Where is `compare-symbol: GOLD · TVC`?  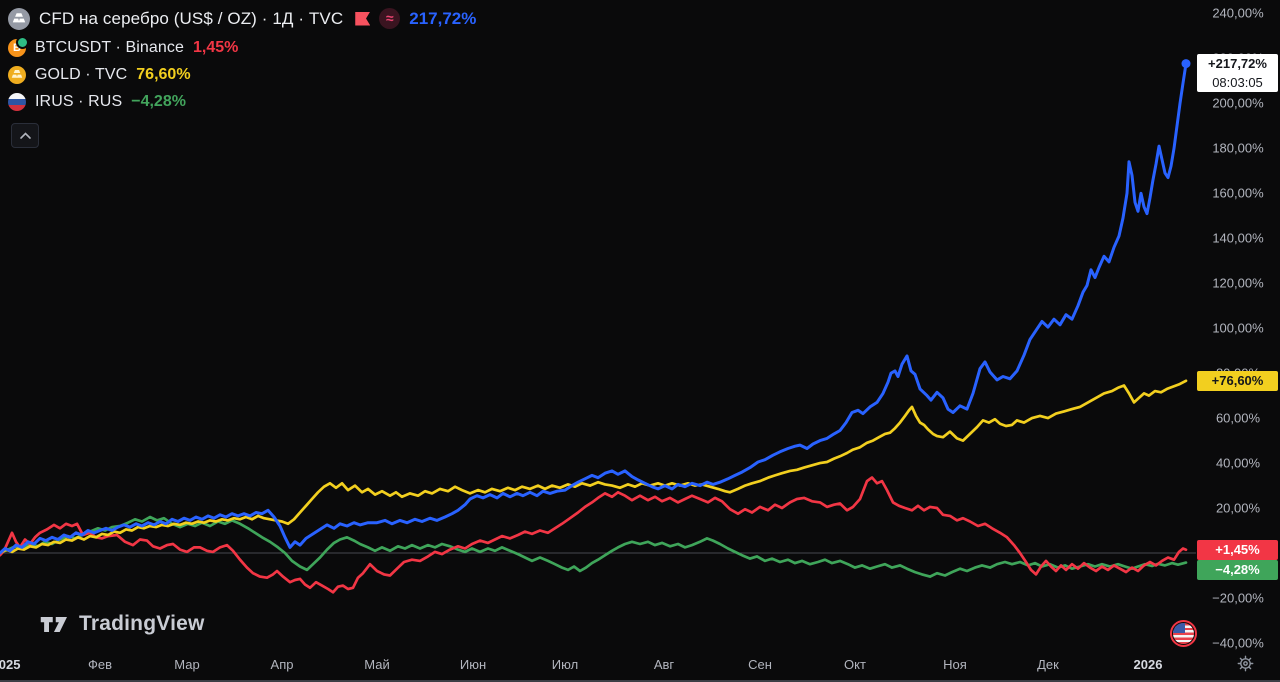
compare-symbol: GOLD · TVC is located at coordinates (81, 74).